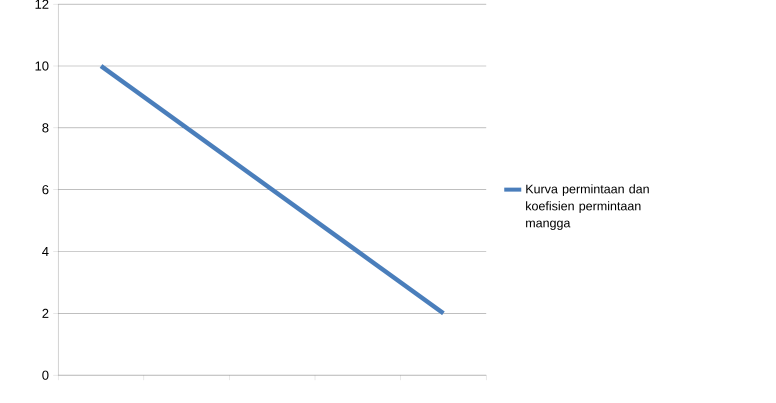  What do you see at coordinates (45, 251) in the screenshot?
I see `y-tick-label: 4` at bounding box center [45, 251].